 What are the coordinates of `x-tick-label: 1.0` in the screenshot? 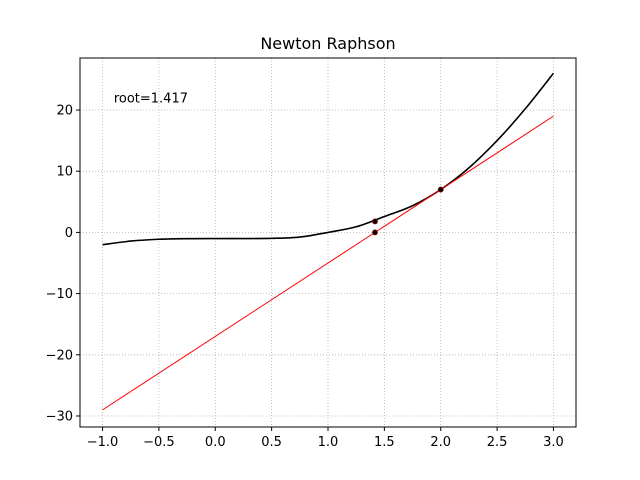 It's located at (328, 442).